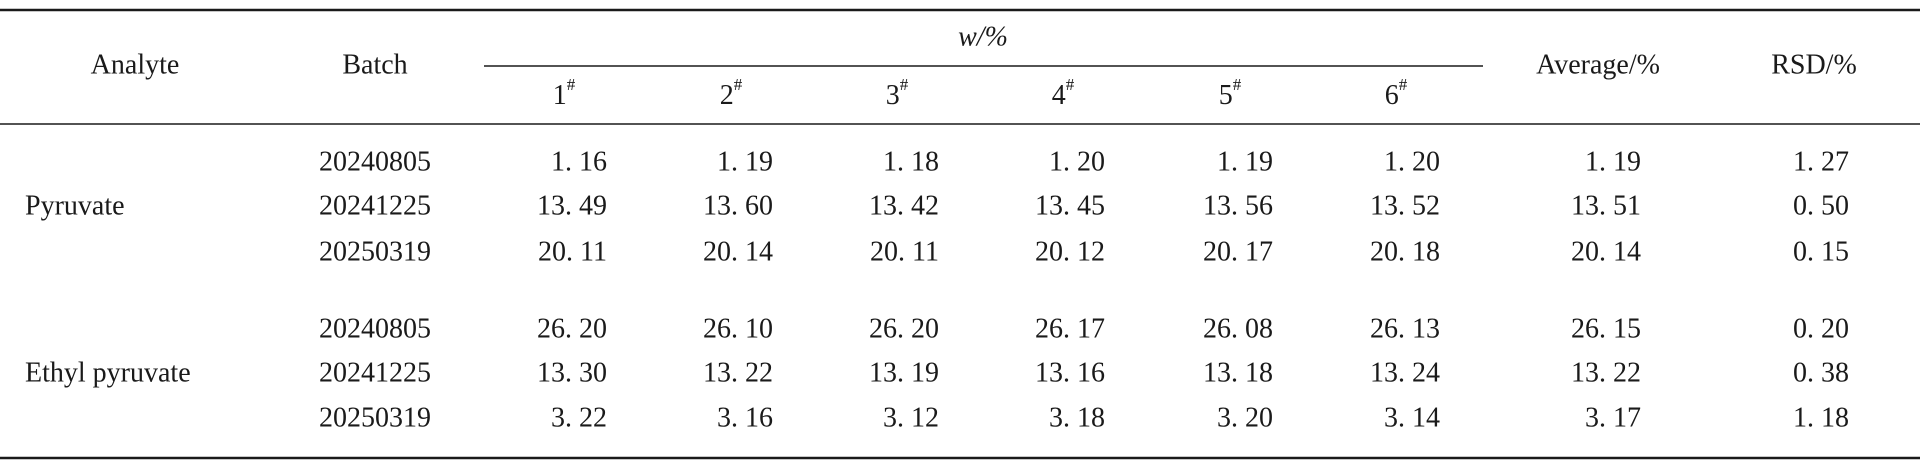 The width and height of the screenshot is (1920, 464). What do you see at coordinates (1606, 205) in the screenshot?
I see `average: 13. 51` at bounding box center [1606, 205].